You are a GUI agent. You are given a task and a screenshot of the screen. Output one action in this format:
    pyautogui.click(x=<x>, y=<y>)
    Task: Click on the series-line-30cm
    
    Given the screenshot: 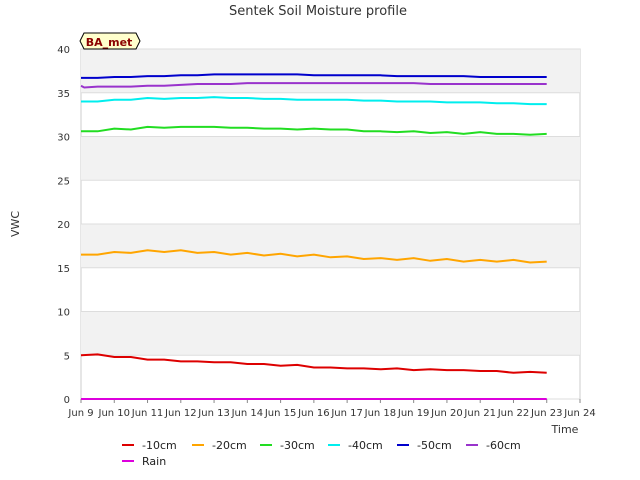 What is the action you would take?
    pyautogui.click(x=314, y=130)
    